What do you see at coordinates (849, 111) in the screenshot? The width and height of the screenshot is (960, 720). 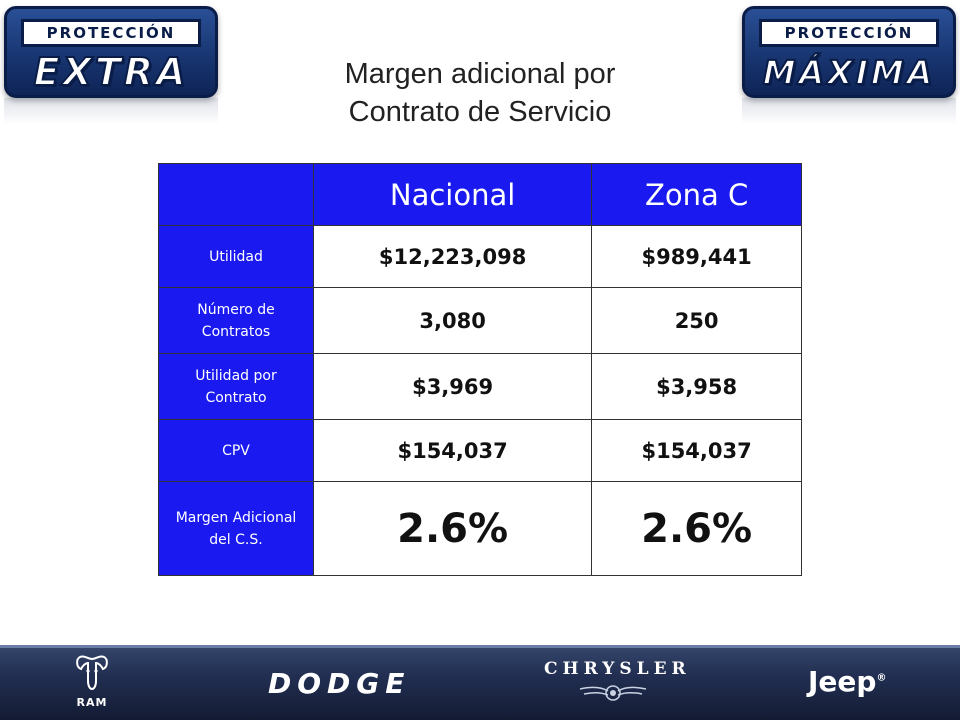 I see `logo-right-reflection` at bounding box center [849, 111].